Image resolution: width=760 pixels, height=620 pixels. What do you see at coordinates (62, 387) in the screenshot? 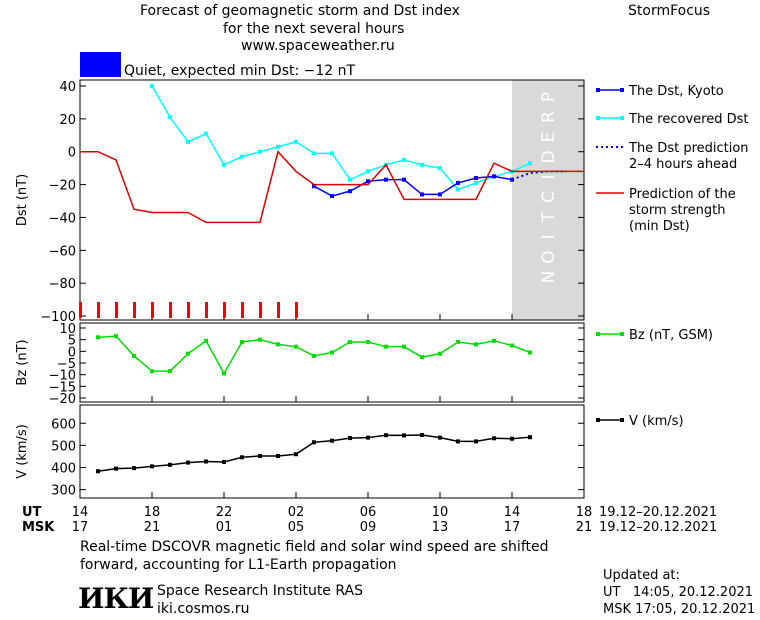
I see `y-tick-label: −15` at bounding box center [62, 387].